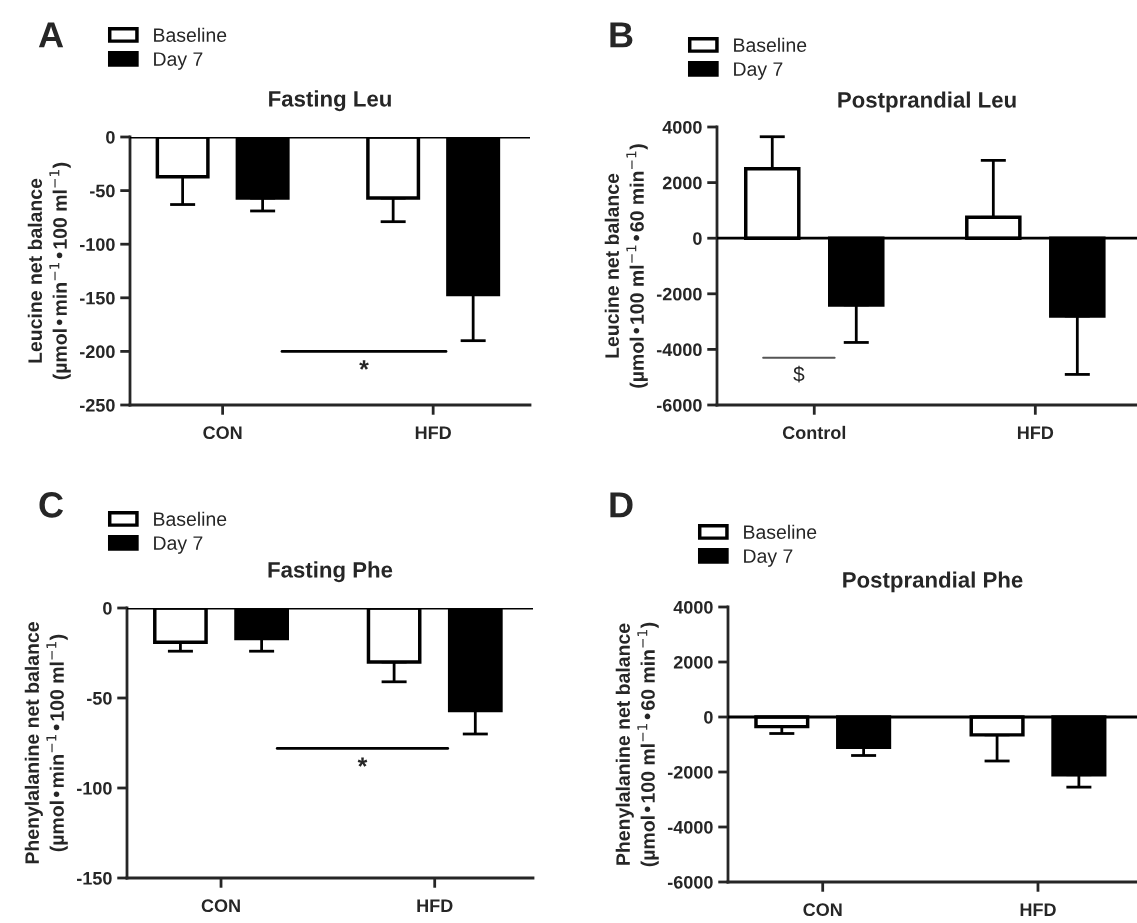  Describe the element at coordinates (330, 572) in the screenshot. I see `chart-title: Fasting Phe` at that location.